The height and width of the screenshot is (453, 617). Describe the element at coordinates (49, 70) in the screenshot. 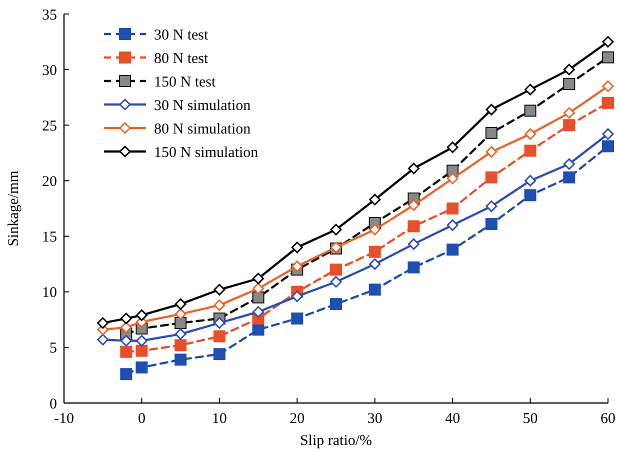

I see `y-tick-label: 30` at that location.